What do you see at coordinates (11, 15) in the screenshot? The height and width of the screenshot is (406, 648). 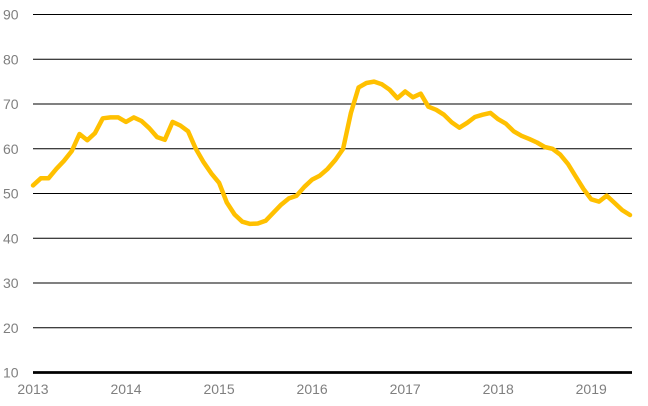 I see `y-axis-tick-label: 90` at bounding box center [11, 15].